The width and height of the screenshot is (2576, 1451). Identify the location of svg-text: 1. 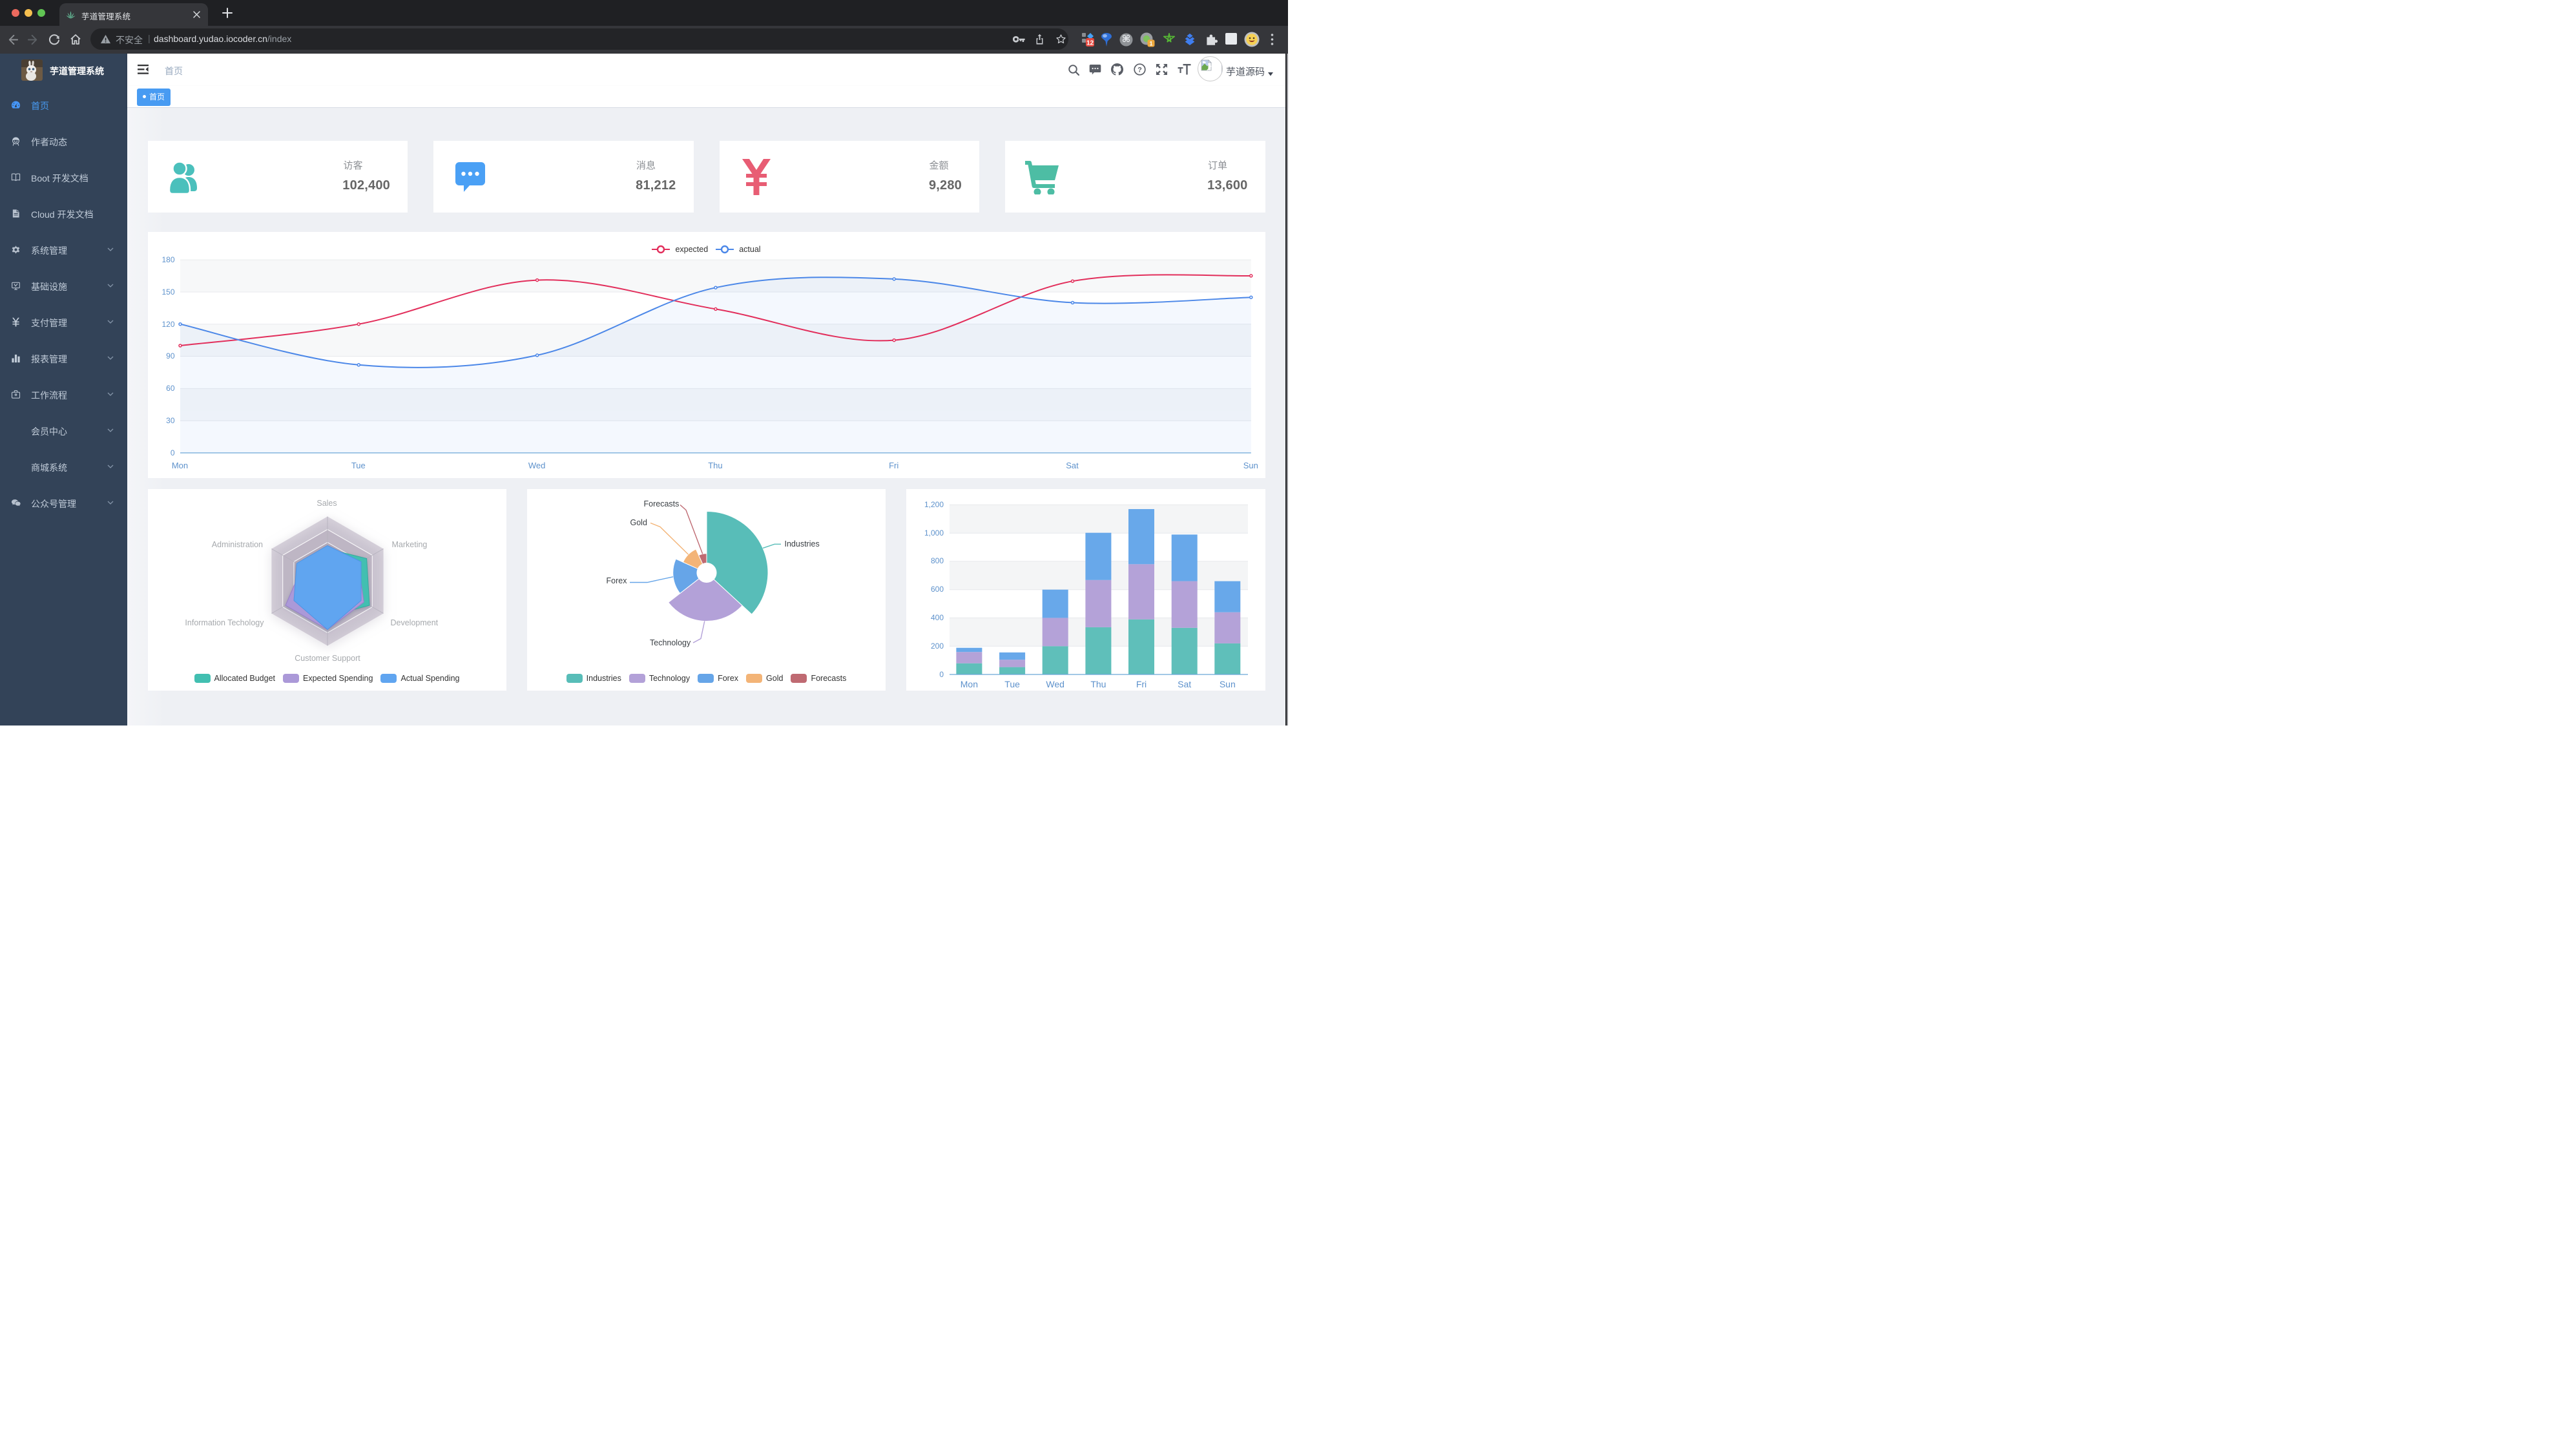
(1150, 44).